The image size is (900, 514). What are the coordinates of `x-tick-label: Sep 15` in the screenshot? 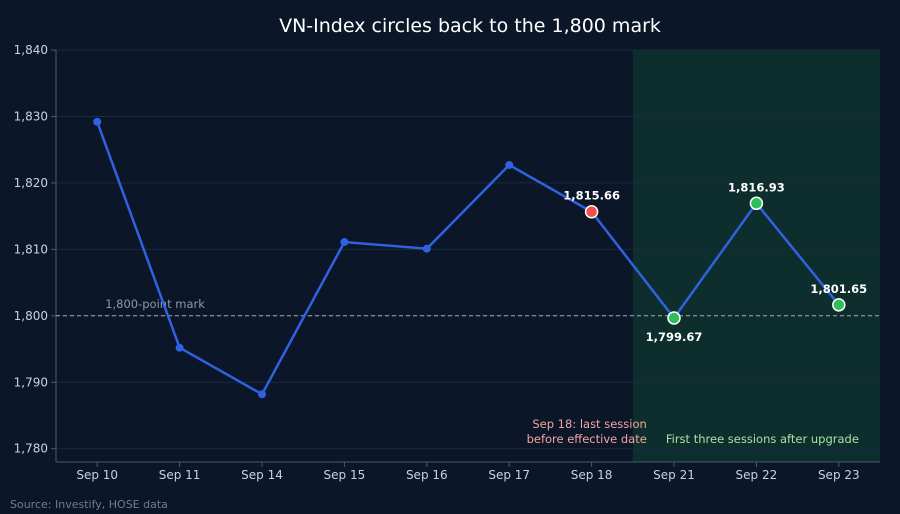 It's located at (345, 475).